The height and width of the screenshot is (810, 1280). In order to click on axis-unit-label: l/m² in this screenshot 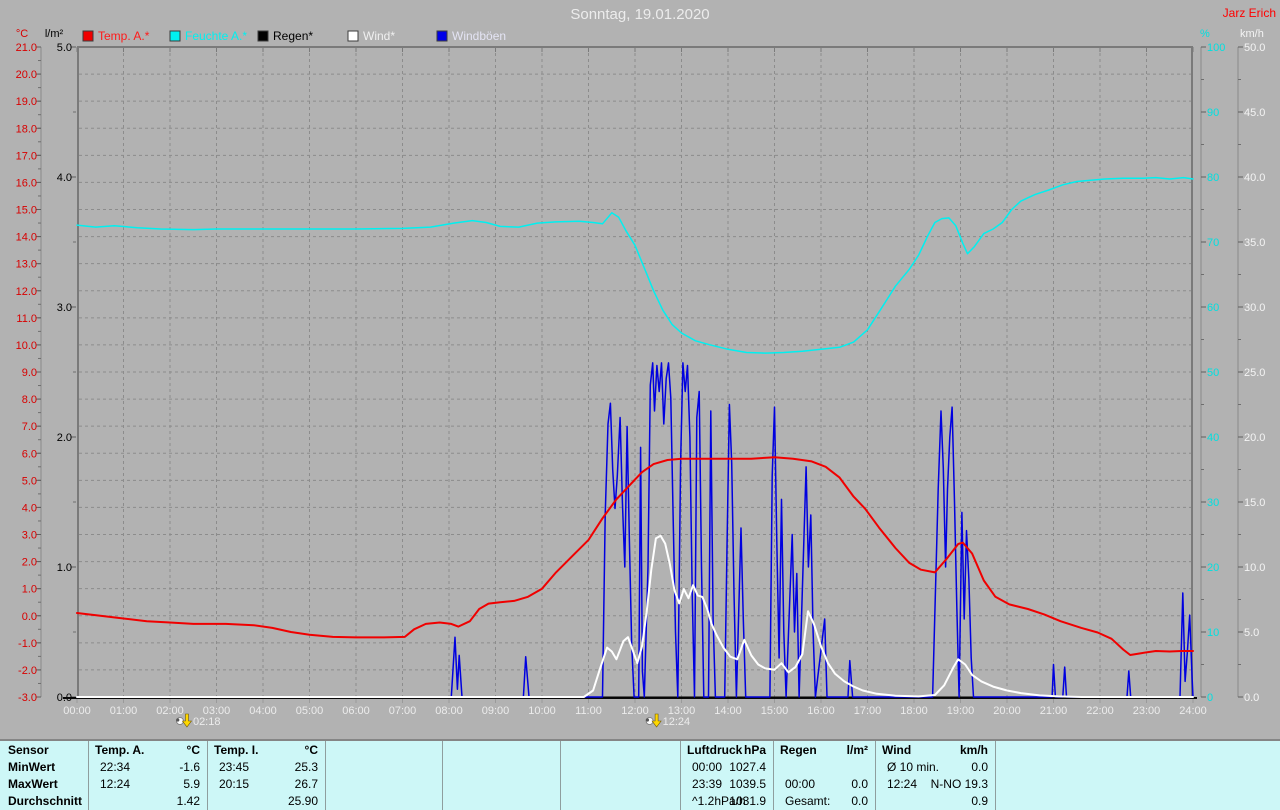, I will do `click(54, 34)`.